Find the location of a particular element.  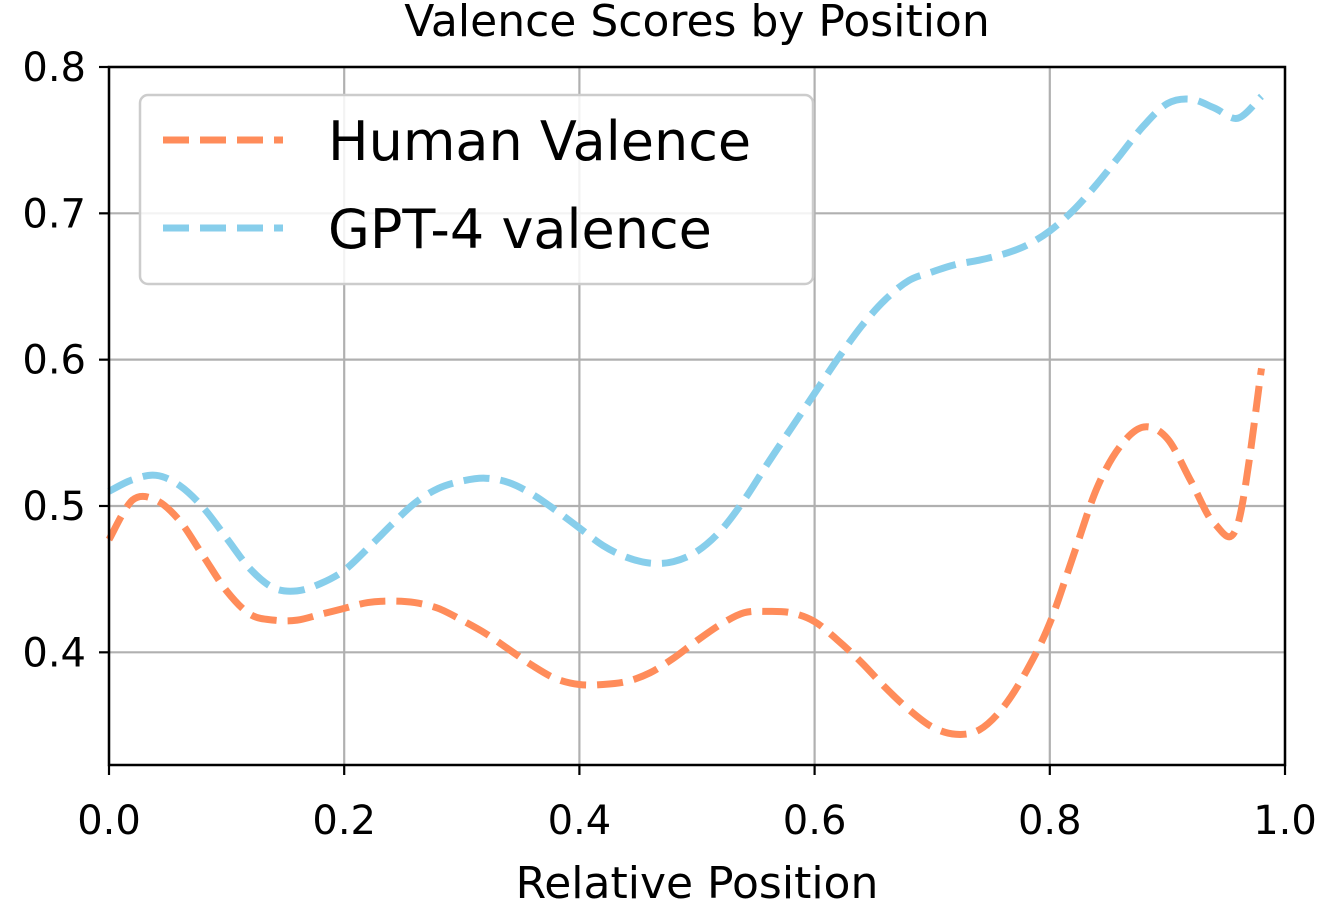

y-tick-label: 0.4 is located at coordinates (54, 653).